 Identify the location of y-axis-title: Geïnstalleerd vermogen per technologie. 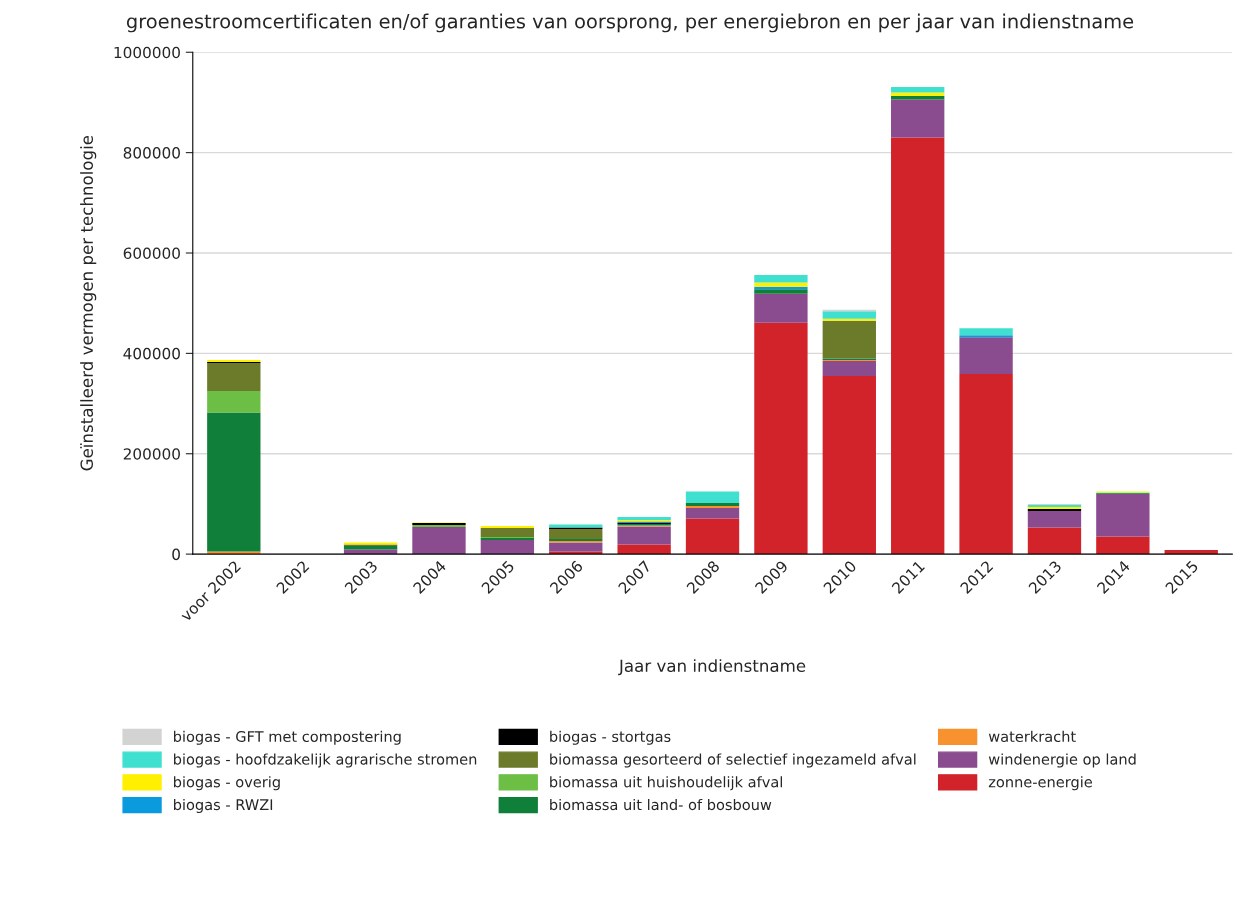
(88, 303).